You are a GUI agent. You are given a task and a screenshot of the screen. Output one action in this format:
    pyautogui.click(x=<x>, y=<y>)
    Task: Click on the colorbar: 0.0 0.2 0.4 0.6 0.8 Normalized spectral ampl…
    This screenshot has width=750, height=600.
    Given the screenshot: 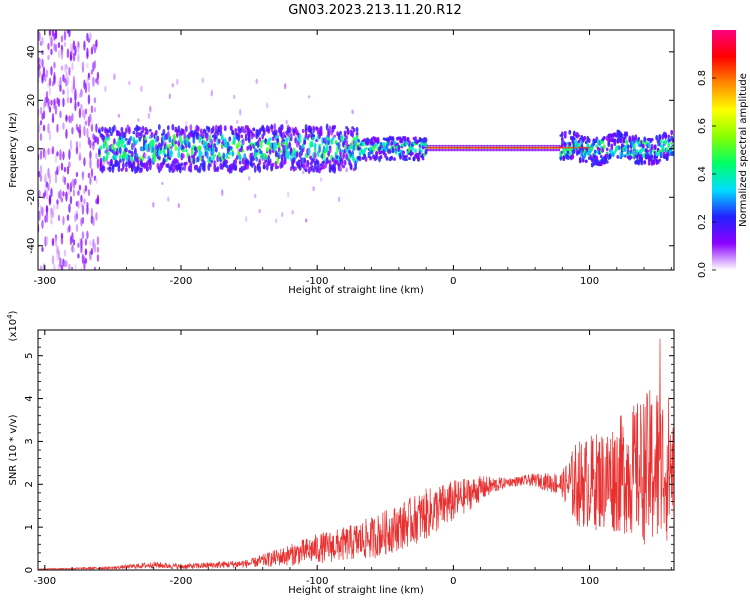 What is the action you would take?
    pyautogui.click(x=723, y=154)
    